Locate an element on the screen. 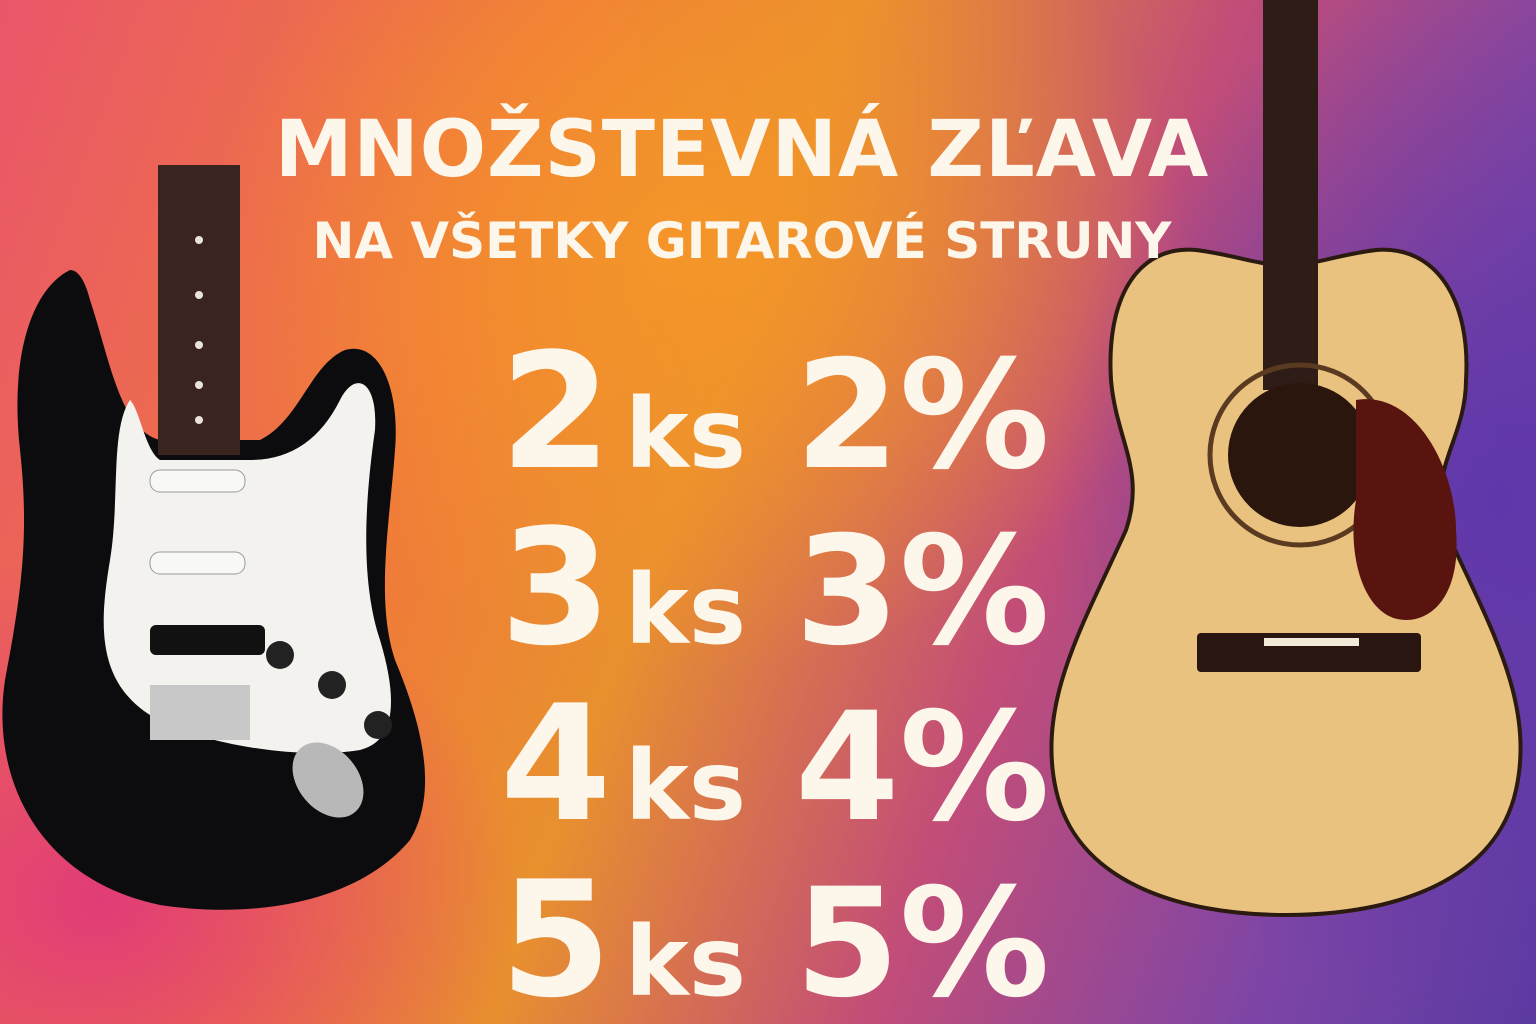 The height and width of the screenshot is (1033, 1536). tier-discount: 3% is located at coordinates (922, 592).